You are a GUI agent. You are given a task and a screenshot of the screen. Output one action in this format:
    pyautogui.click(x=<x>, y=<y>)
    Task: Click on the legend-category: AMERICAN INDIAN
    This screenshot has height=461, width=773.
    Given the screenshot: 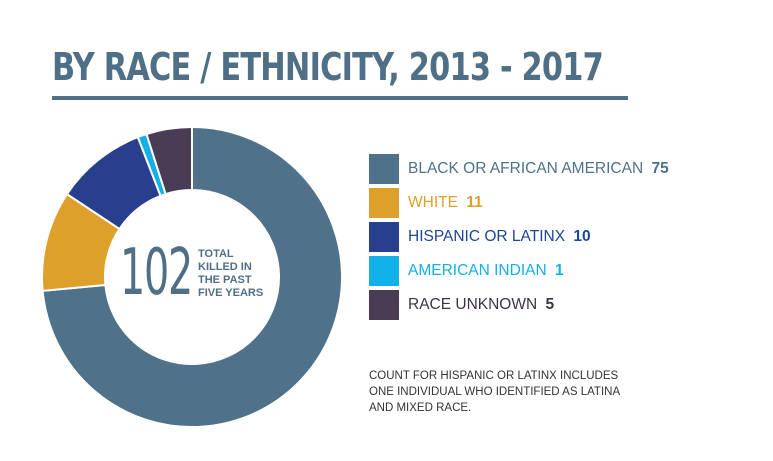 What is the action you would take?
    pyautogui.click(x=479, y=270)
    